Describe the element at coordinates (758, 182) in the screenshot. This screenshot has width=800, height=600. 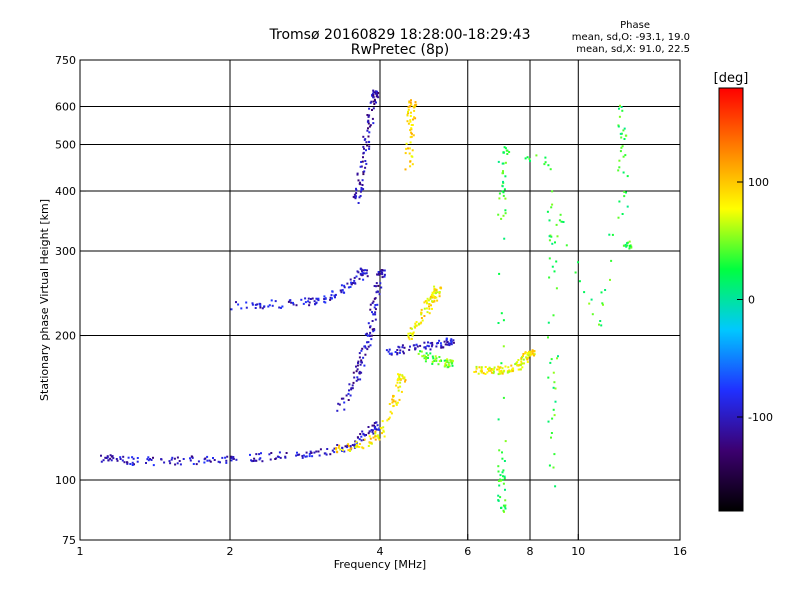
I see `colorbar-tick-label: 100` at that location.